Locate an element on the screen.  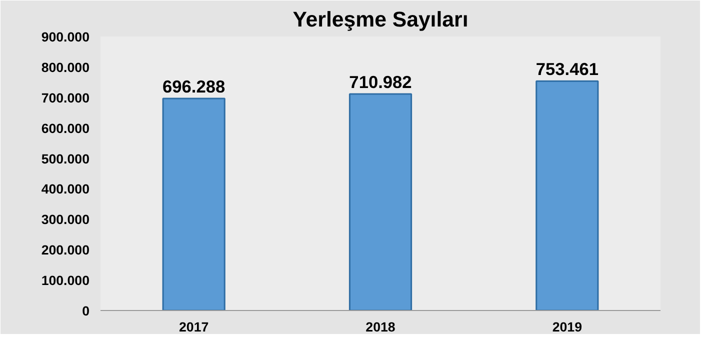
x-tick-label: 2017 is located at coordinates (194, 327).